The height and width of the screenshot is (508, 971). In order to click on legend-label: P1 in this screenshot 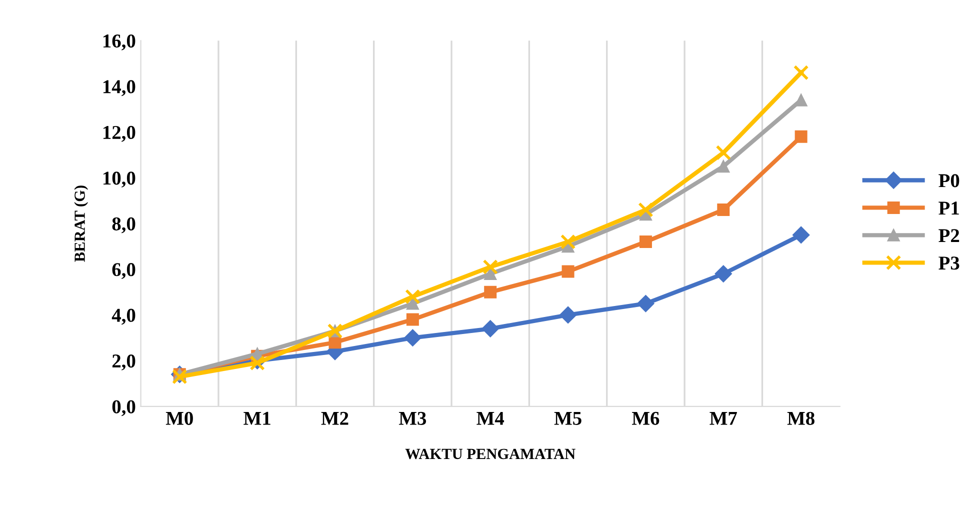, I will do `click(948, 208)`.